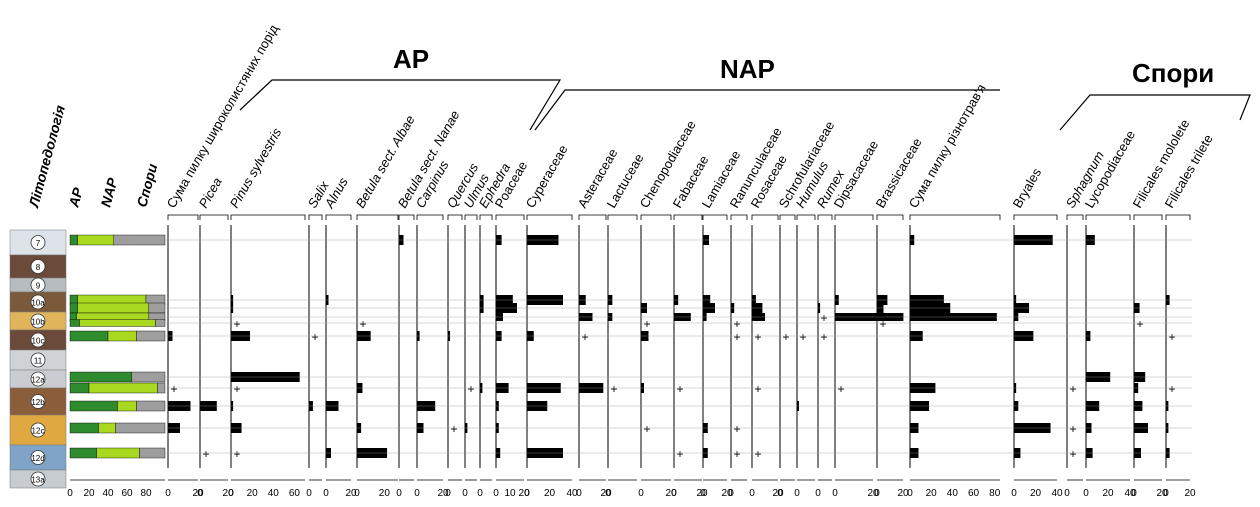  I want to click on litho-header: Літопедологія, so click(46, 156).